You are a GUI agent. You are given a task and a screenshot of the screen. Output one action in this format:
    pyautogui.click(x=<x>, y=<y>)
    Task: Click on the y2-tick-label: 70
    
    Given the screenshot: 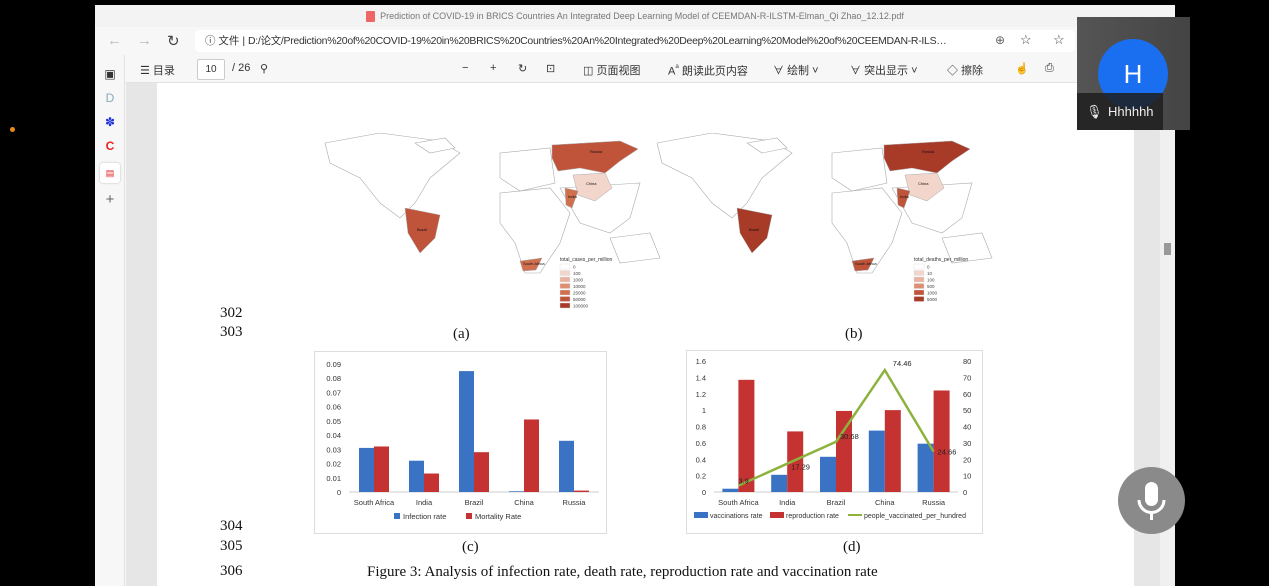 What is the action you would take?
    pyautogui.click(x=967, y=377)
    